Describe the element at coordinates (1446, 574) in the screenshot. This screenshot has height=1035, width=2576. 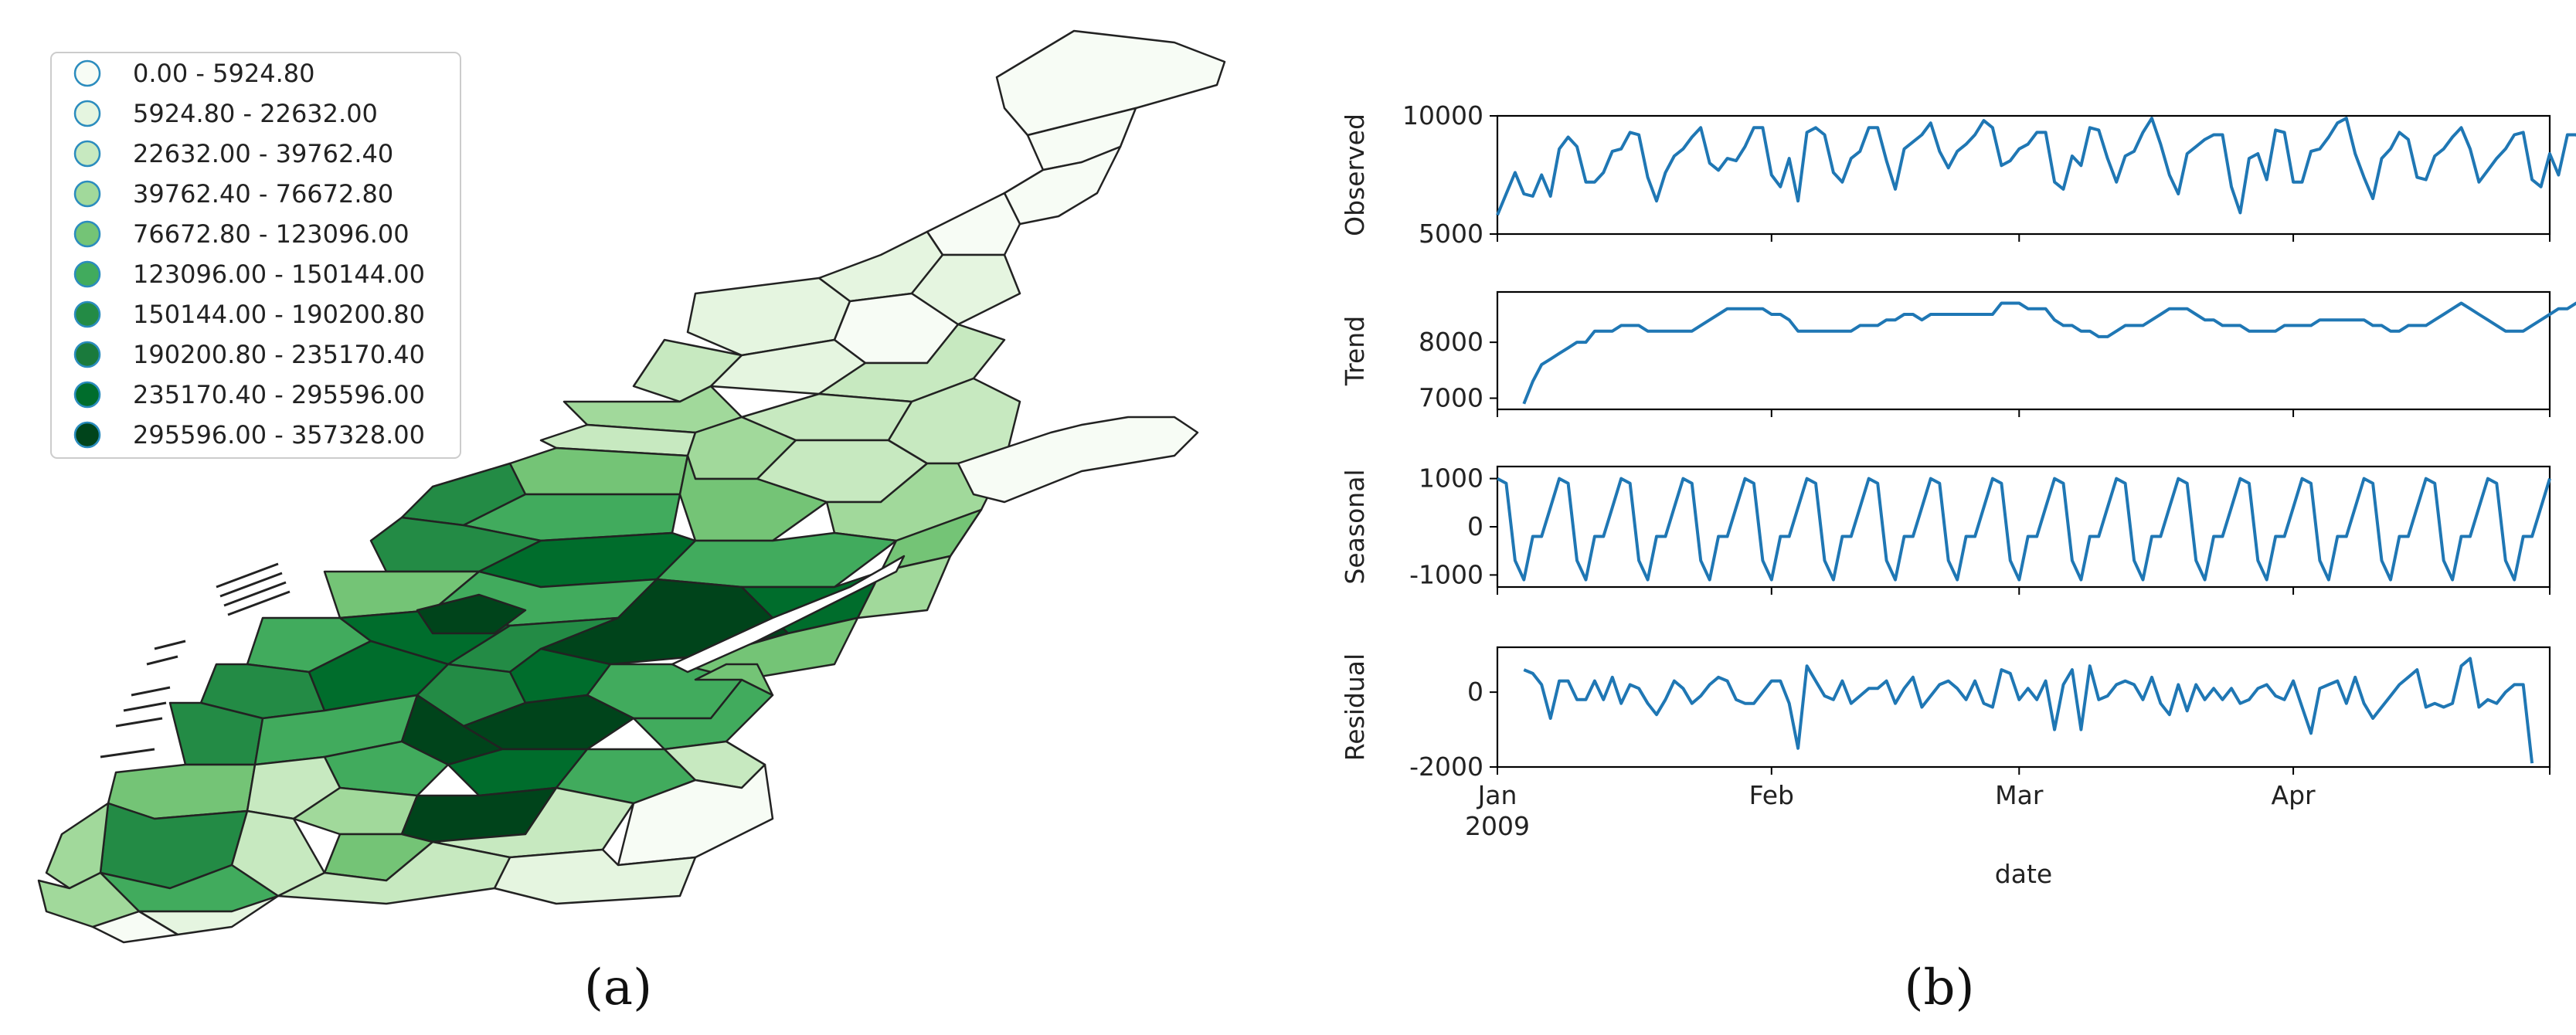
I see `y-tick-label: -1000` at that location.